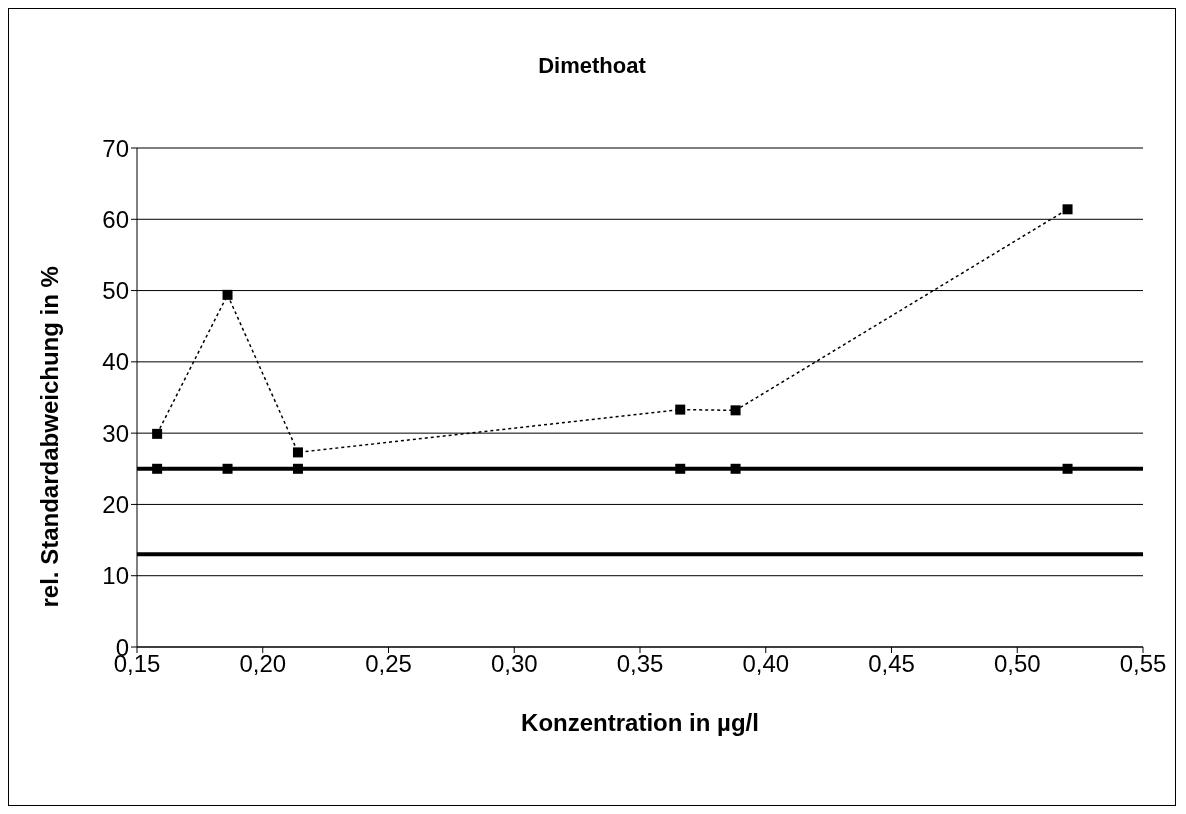 This screenshot has width=1186, height=814. I want to click on y-tick-label: 70, so click(115, 148).